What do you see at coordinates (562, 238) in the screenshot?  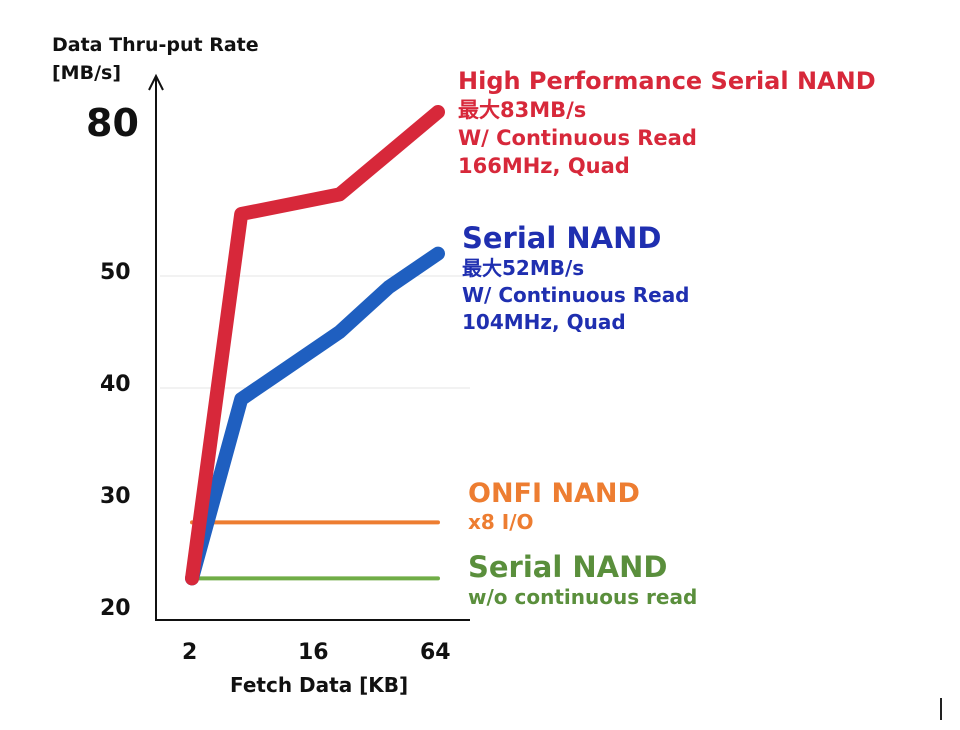 I see `annotation-serial-title: Serial NAND` at bounding box center [562, 238].